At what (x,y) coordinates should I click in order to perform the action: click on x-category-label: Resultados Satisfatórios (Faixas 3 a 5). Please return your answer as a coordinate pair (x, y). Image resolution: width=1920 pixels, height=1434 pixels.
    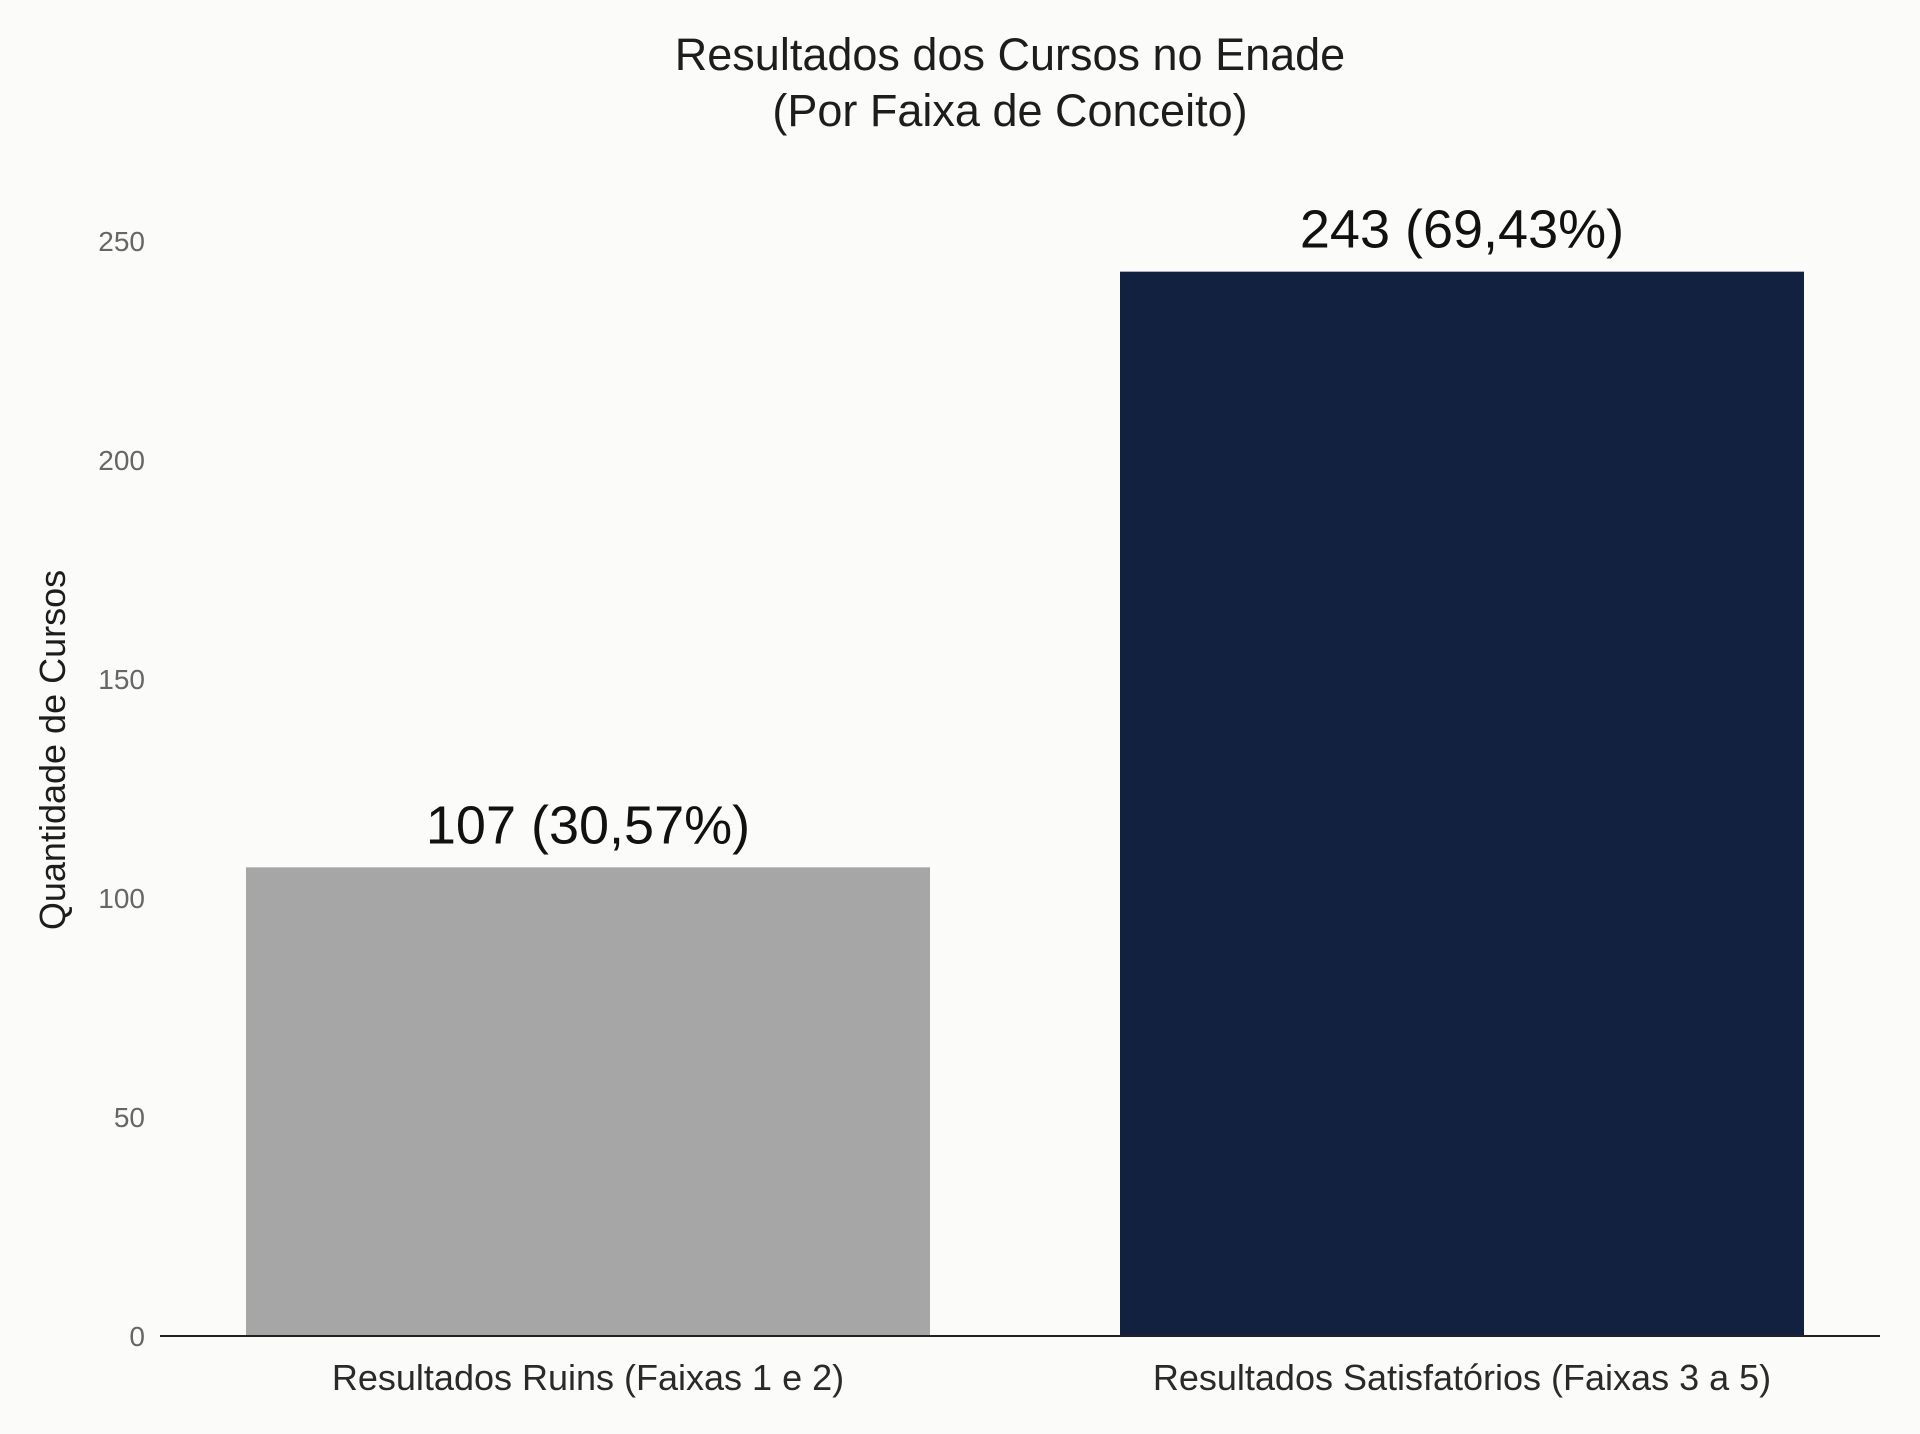
    Looking at the image, I should click on (1462, 1377).